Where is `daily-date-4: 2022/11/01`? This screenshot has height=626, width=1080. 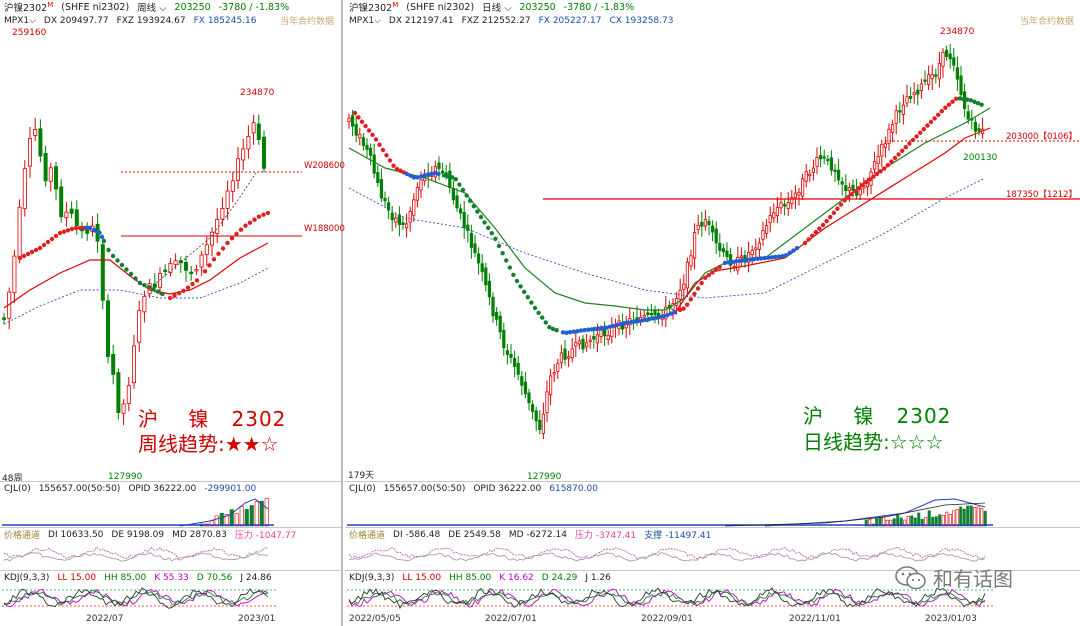
daily-date-4: 2022/11/01 is located at coordinates (815, 619).